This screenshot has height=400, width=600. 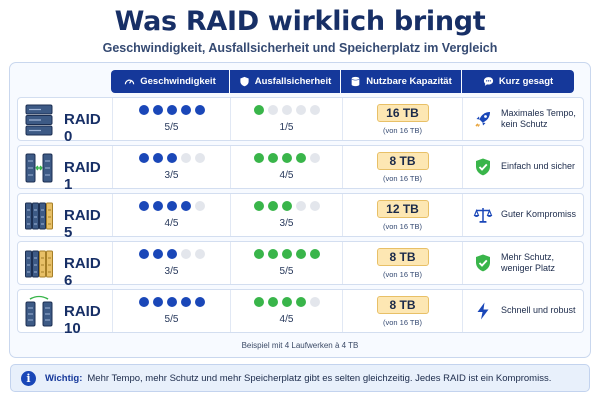 What do you see at coordinates (409, 81) in the screenshot?
I see `header-capacity-label: Nutzbare Kapazität` at bounding box center [409, 81].